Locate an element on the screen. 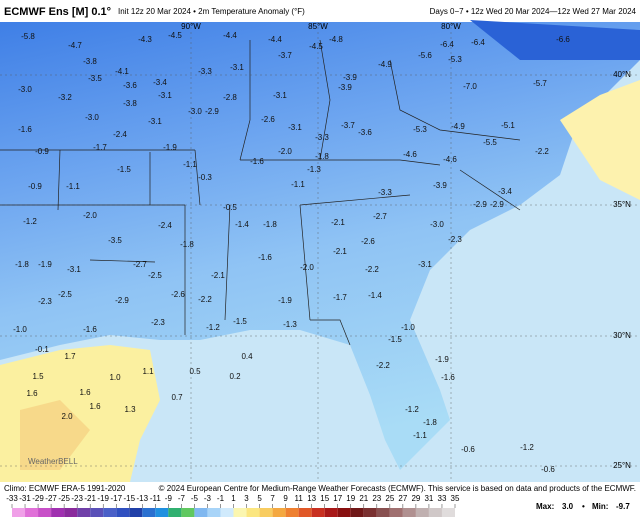 The width and height of the screenshot is (640, 531). anomaly-label: -4.1 is located at coordinates (122, 71).